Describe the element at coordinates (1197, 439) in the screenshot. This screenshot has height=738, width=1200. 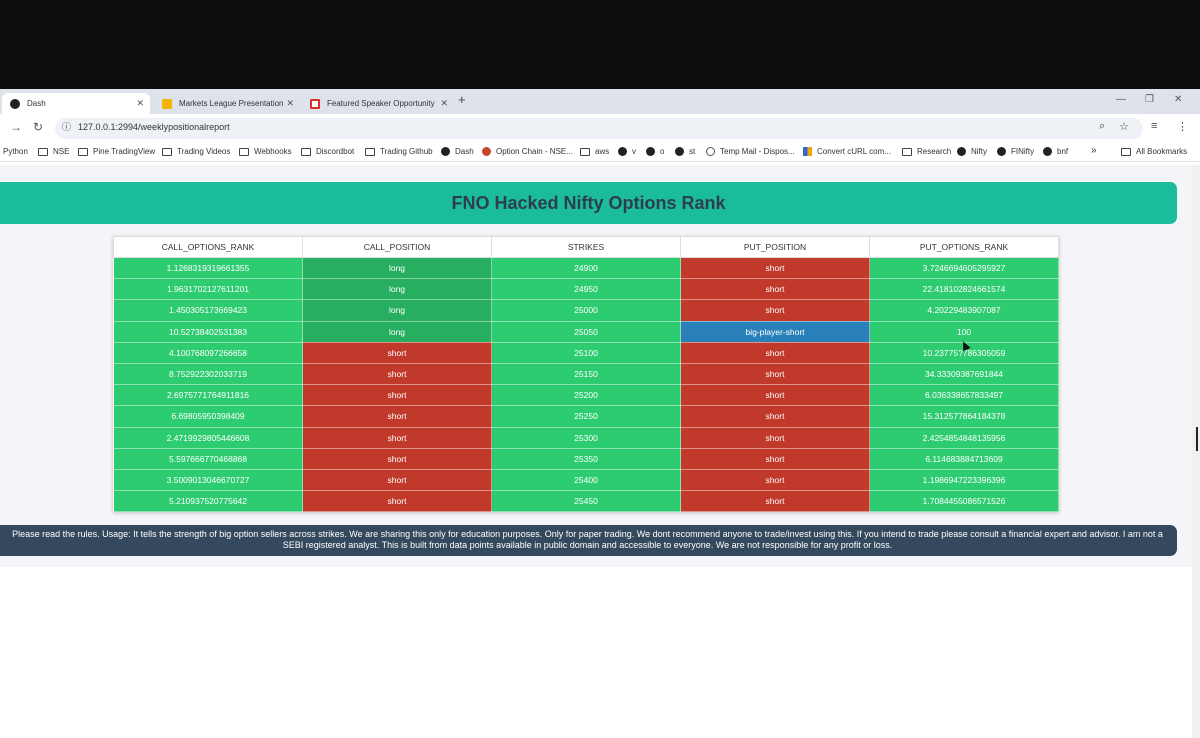
I see `scrollbar-thumb` at that location.